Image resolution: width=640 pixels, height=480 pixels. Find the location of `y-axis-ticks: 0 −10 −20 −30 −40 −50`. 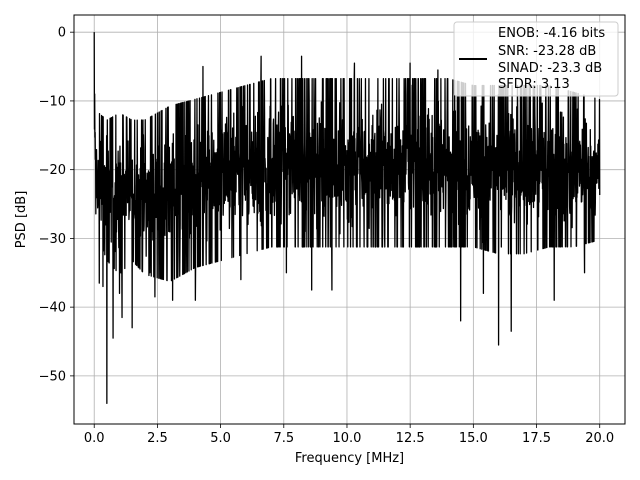

y-axis-ticks: 0 −10 −20 −30 −40 −50 is located at coordinates (56, 205).